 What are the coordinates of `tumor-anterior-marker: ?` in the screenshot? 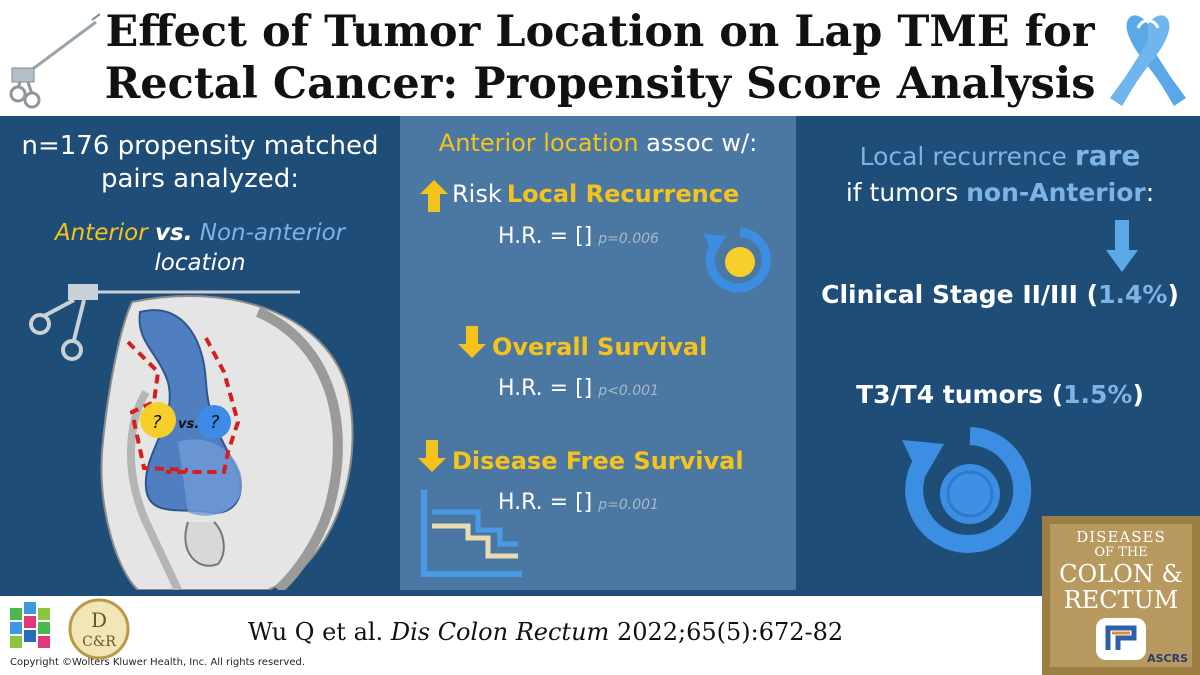 It's located at (157, 422).